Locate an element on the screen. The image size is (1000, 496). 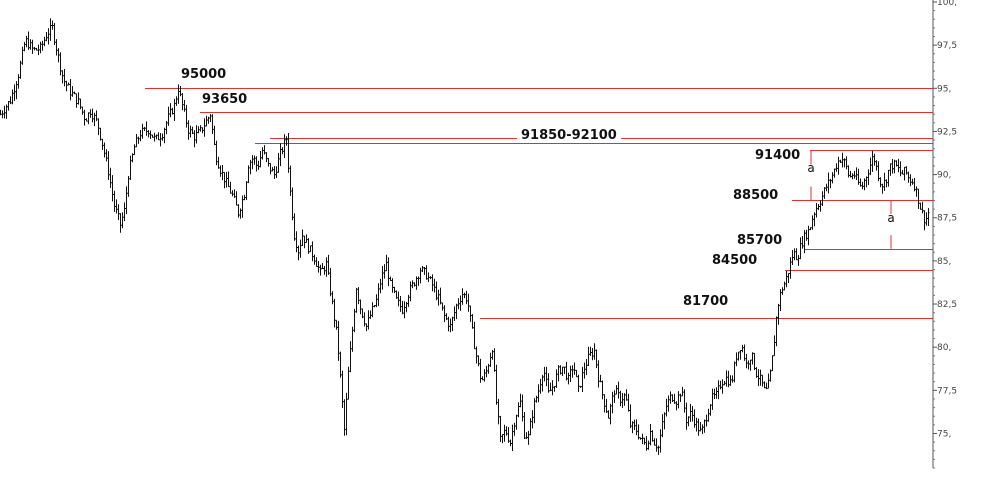
y-tick-label-4: 90, is located at coordinates (944, 176).